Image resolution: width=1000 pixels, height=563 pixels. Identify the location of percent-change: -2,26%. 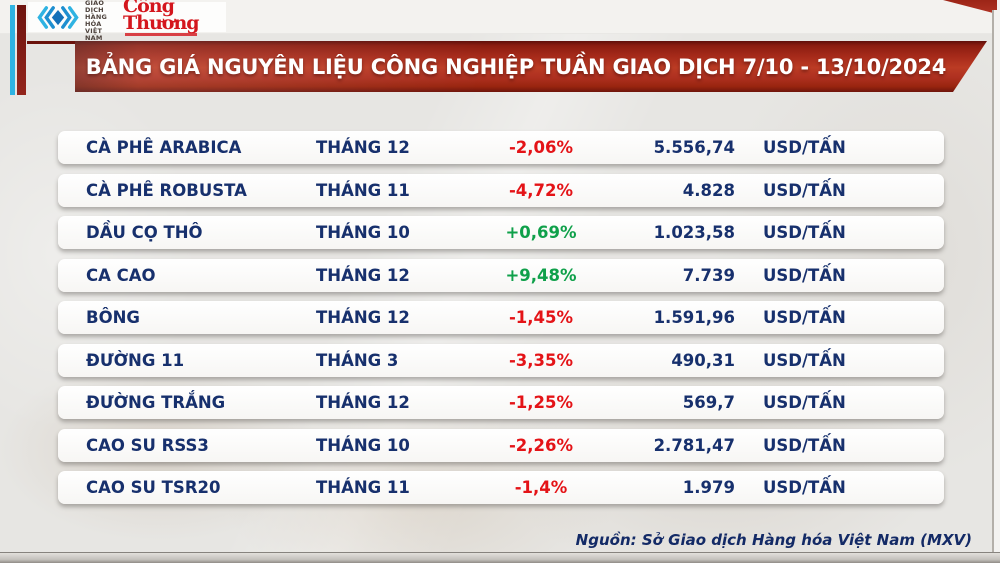
(541, 445).